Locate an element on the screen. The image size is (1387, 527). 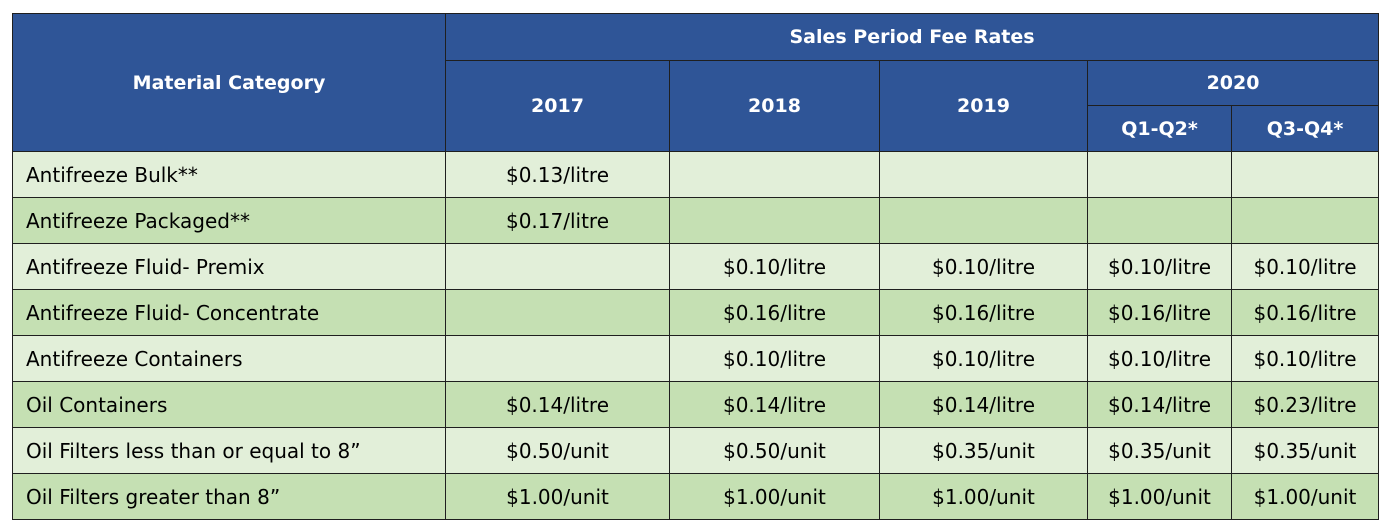
header-q1-q2: Q1-Q2* is located at coordinates (1159, 128).